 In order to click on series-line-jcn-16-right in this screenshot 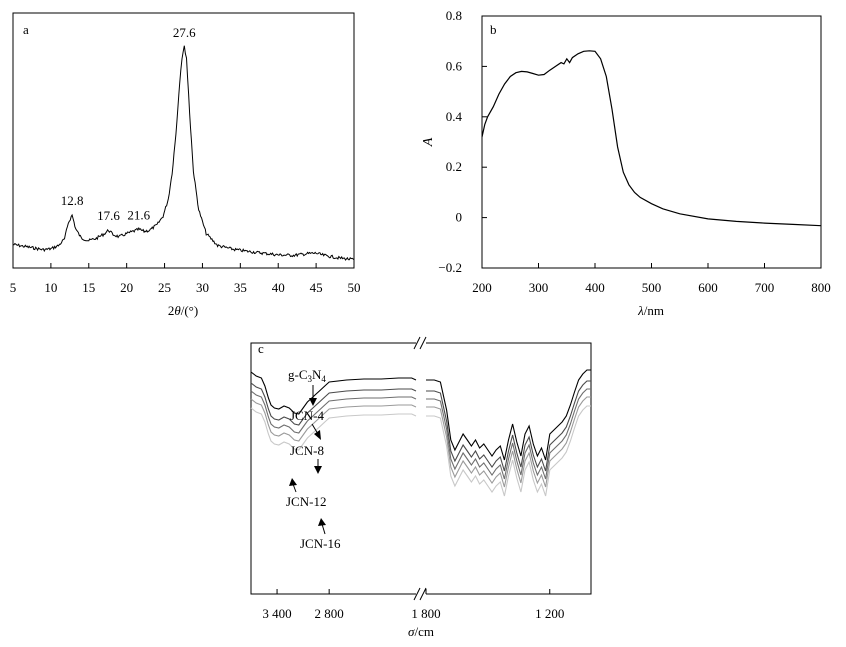, I will do `click(508, 451)`.